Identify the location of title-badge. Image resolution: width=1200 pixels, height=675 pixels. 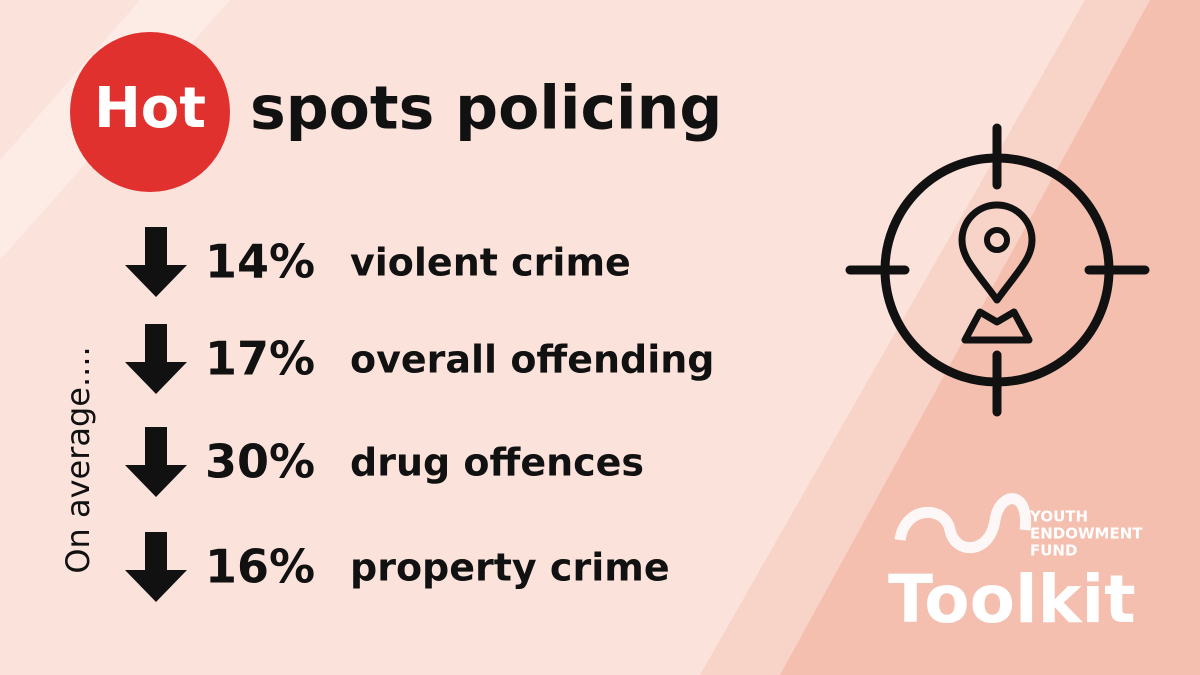
(150, 112).